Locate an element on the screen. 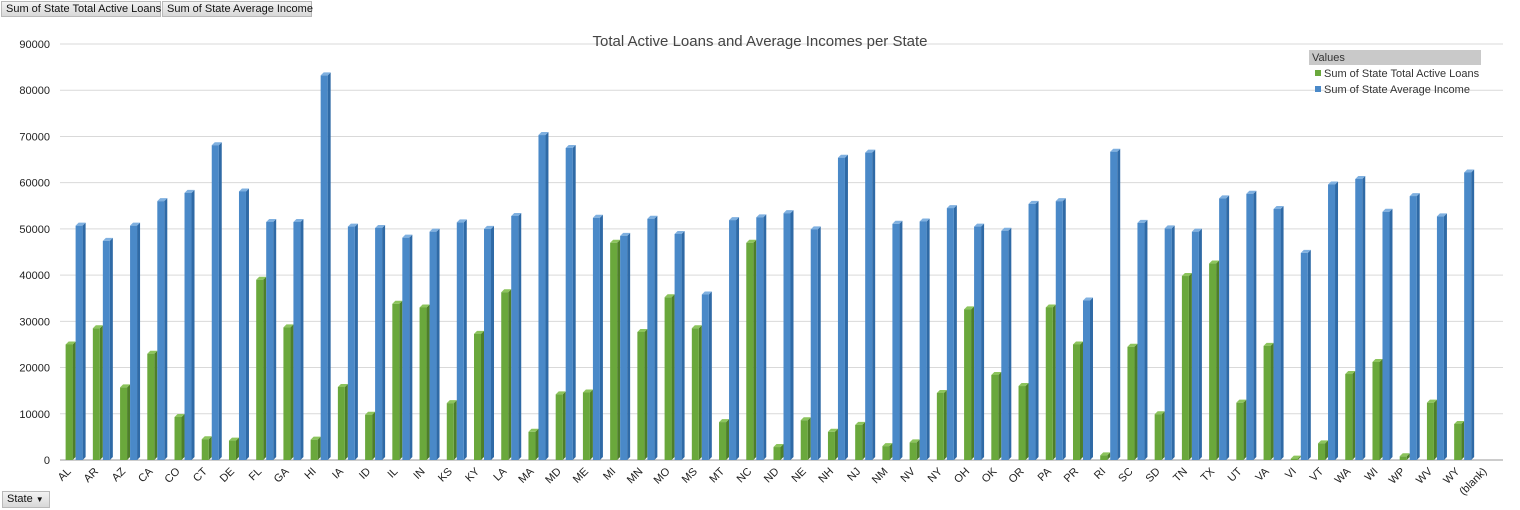 The image size is (1520, 510). x-tick-label: OH is located at coordinates (962, 476).